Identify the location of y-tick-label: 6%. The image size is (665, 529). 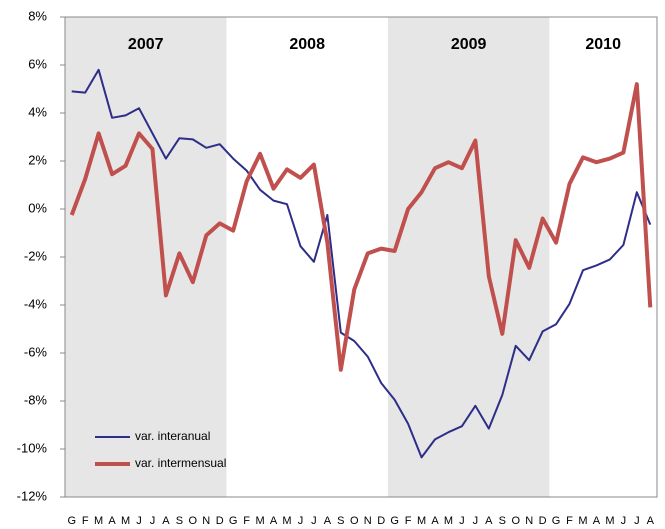
(37, 63).